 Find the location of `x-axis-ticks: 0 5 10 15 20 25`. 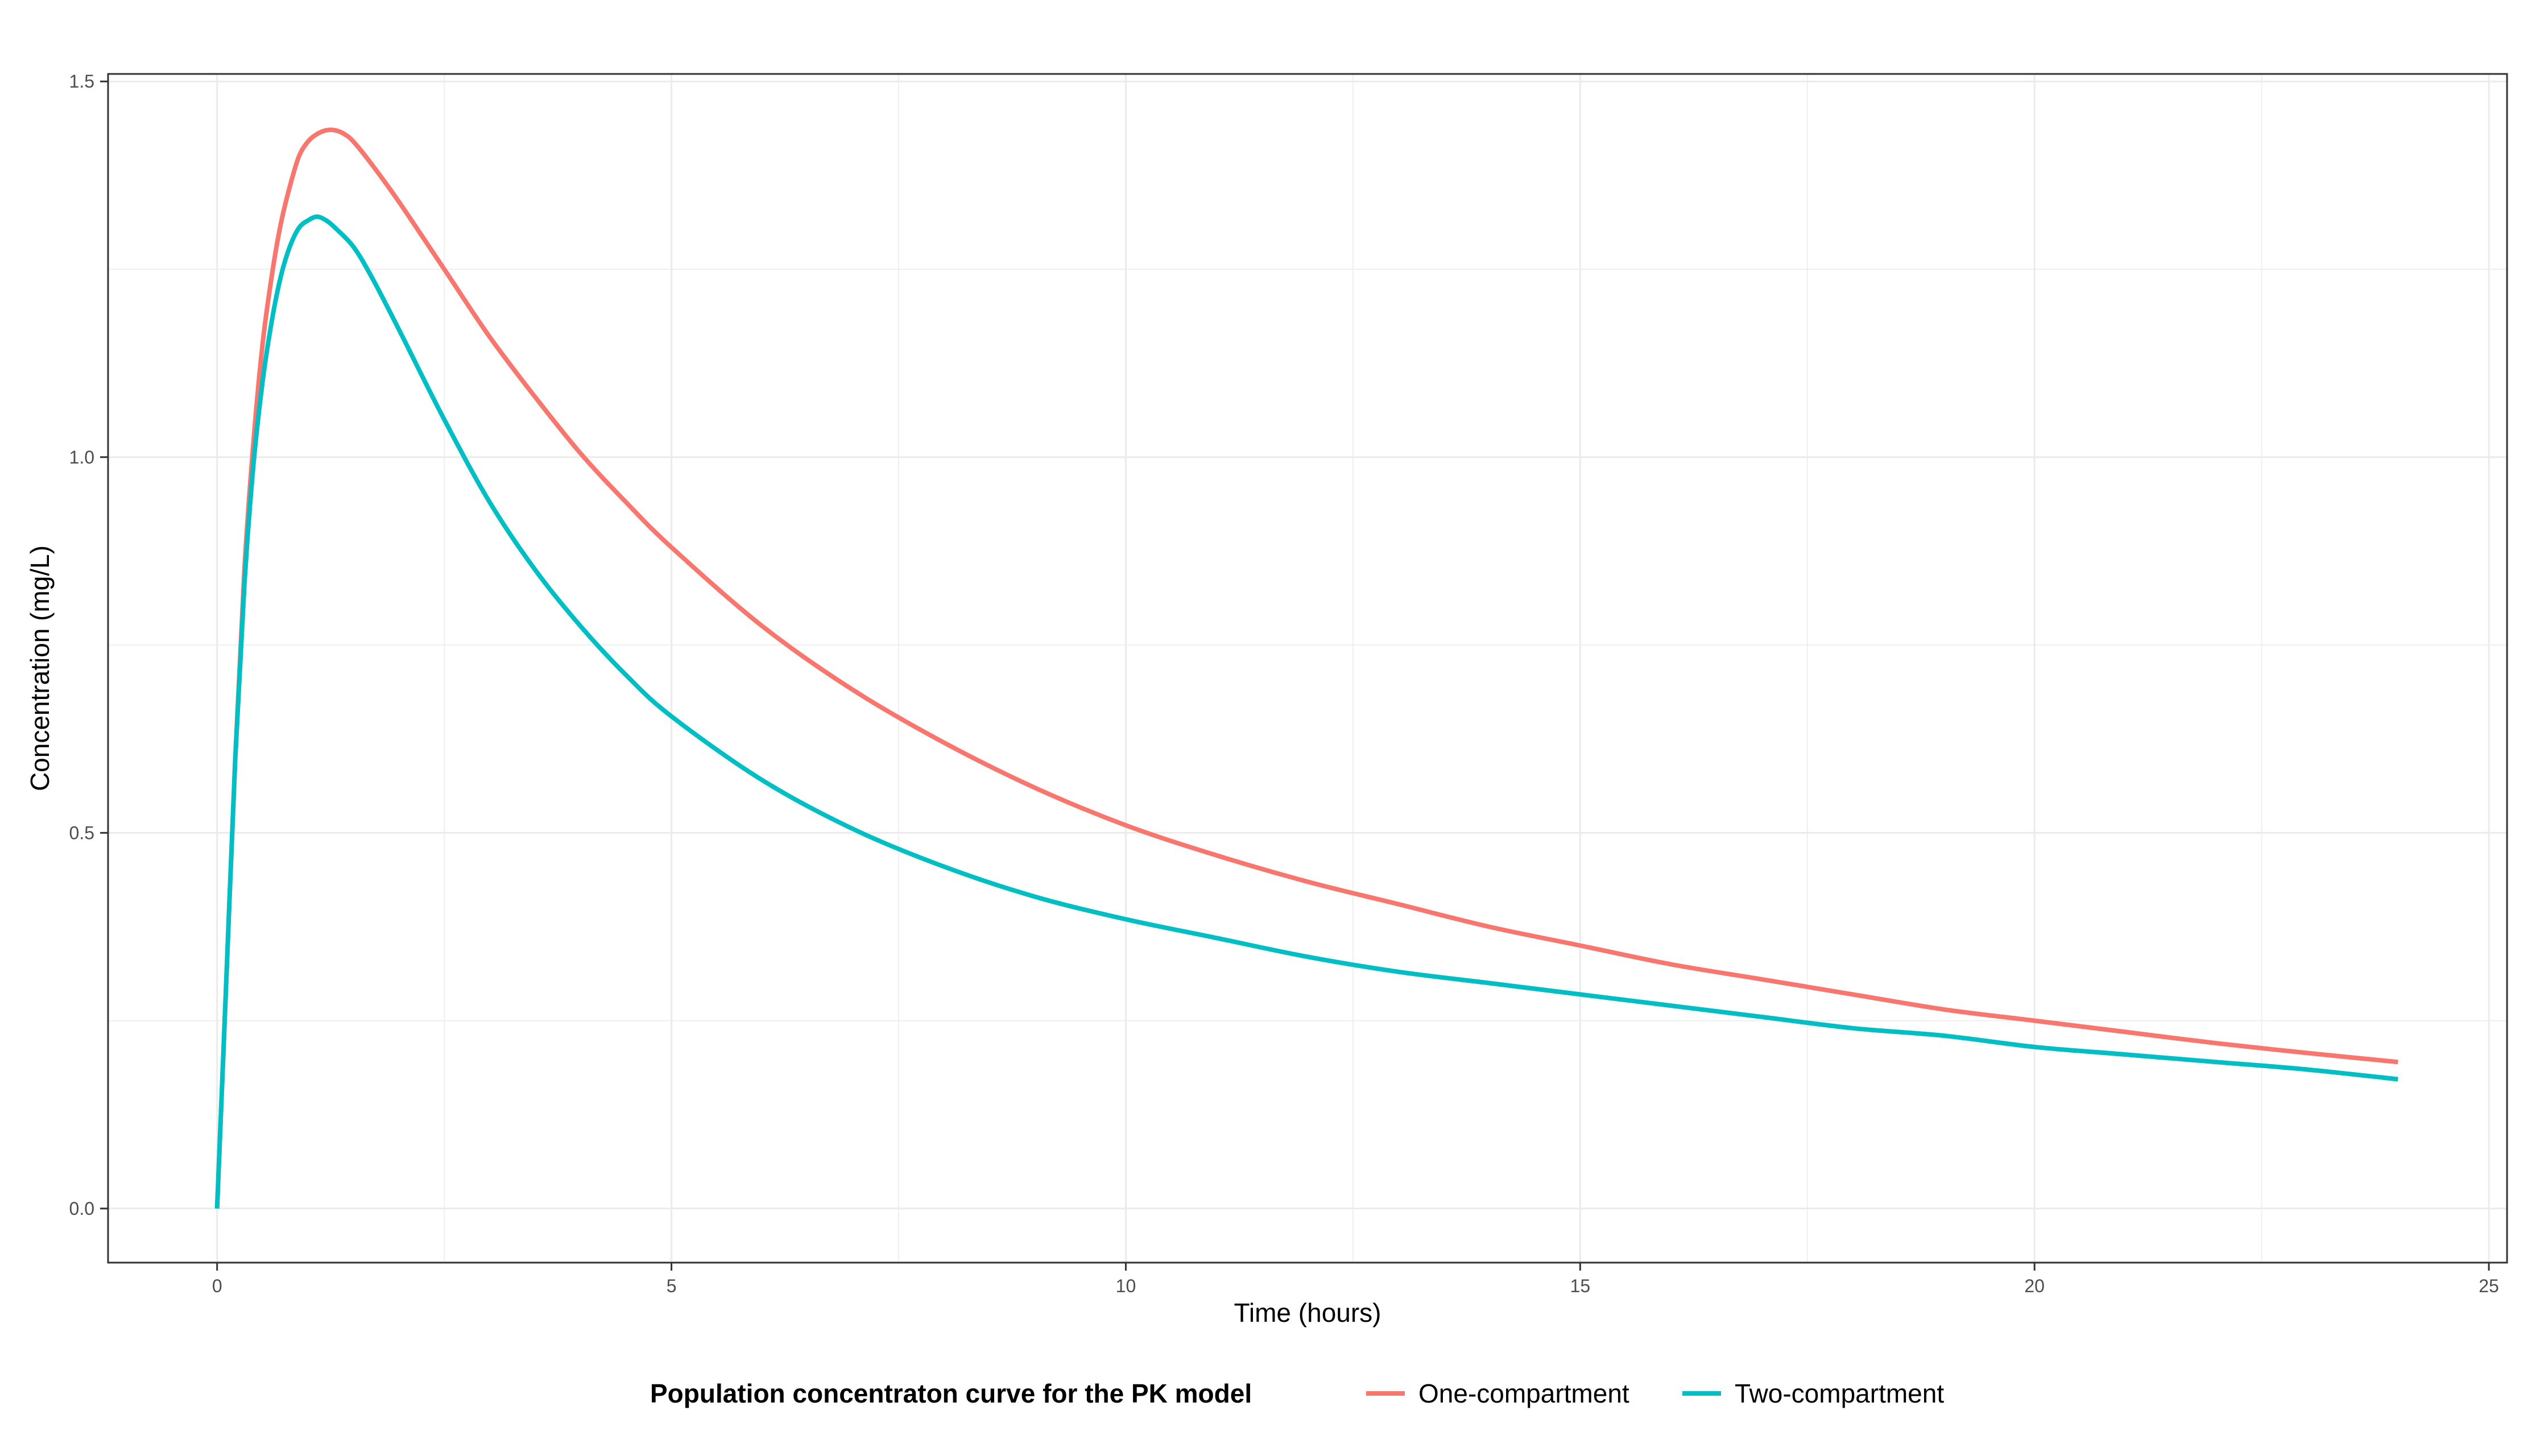

x-axis-ticks: 0 5 10 15 20 25 is located at coordinates (1355, 1279).